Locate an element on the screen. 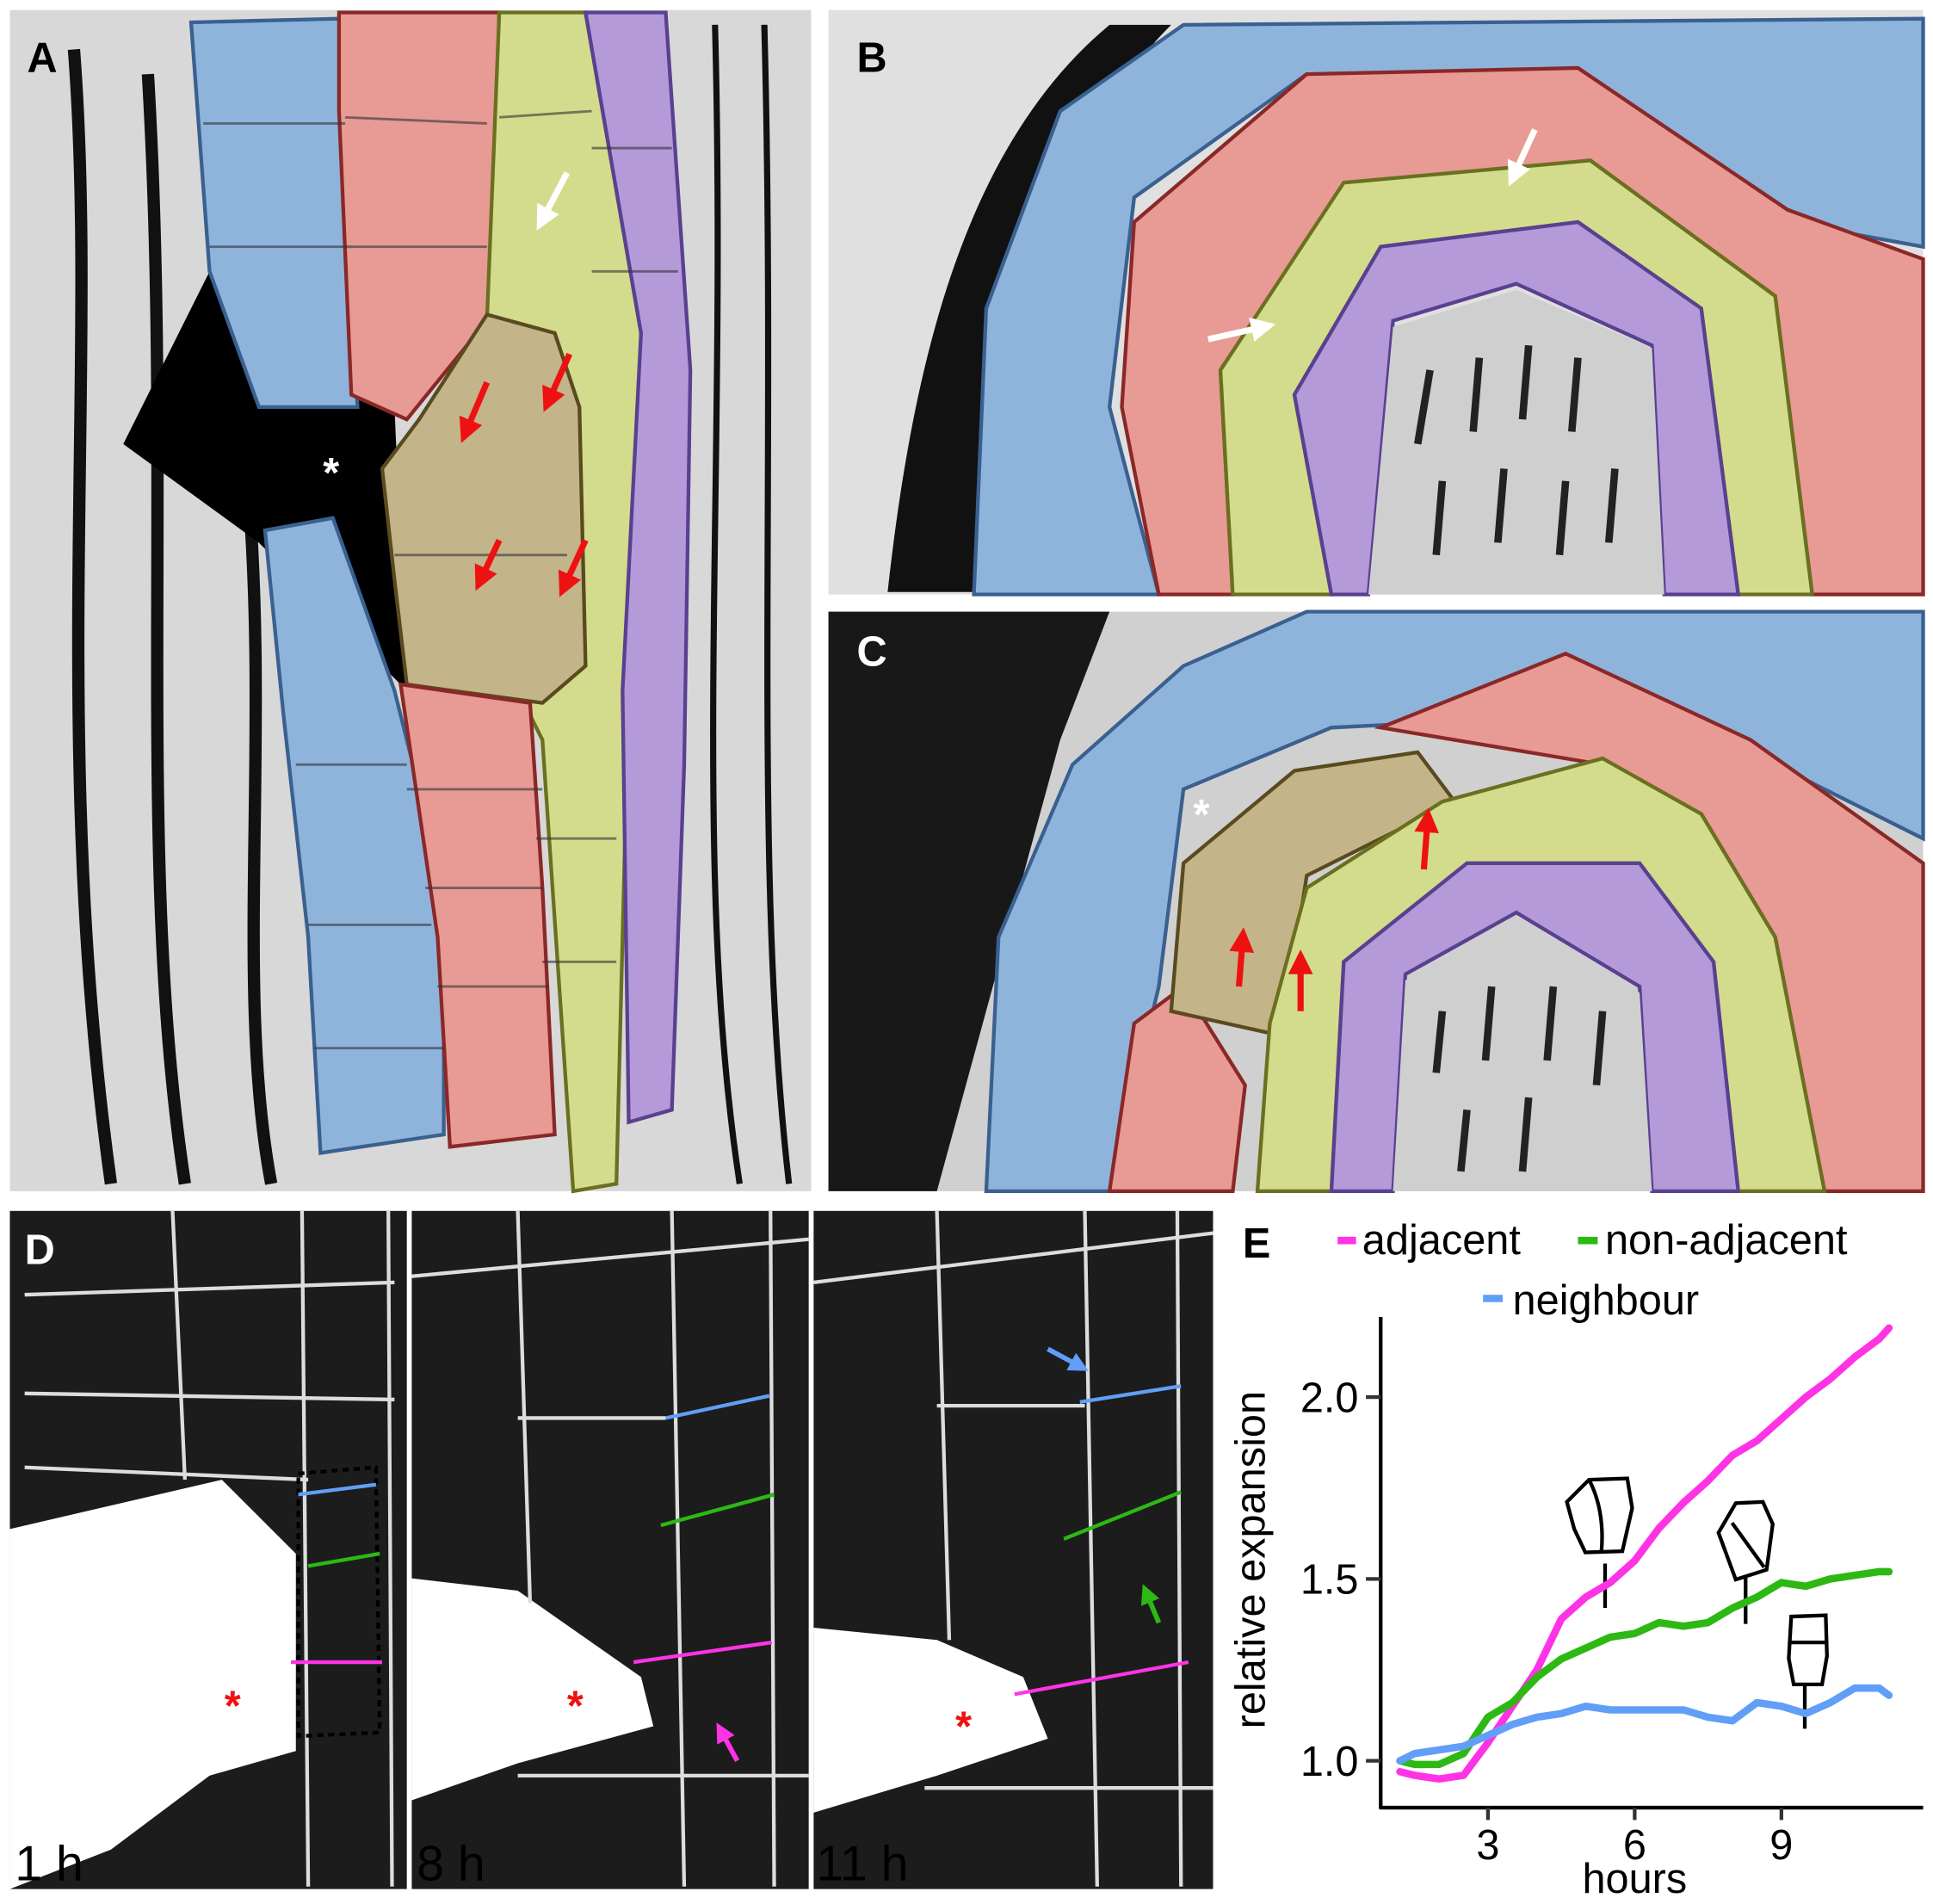 The image size is (1933, 1904). y-tick-label: 2.0 is located at coordinates (1329, 1398).